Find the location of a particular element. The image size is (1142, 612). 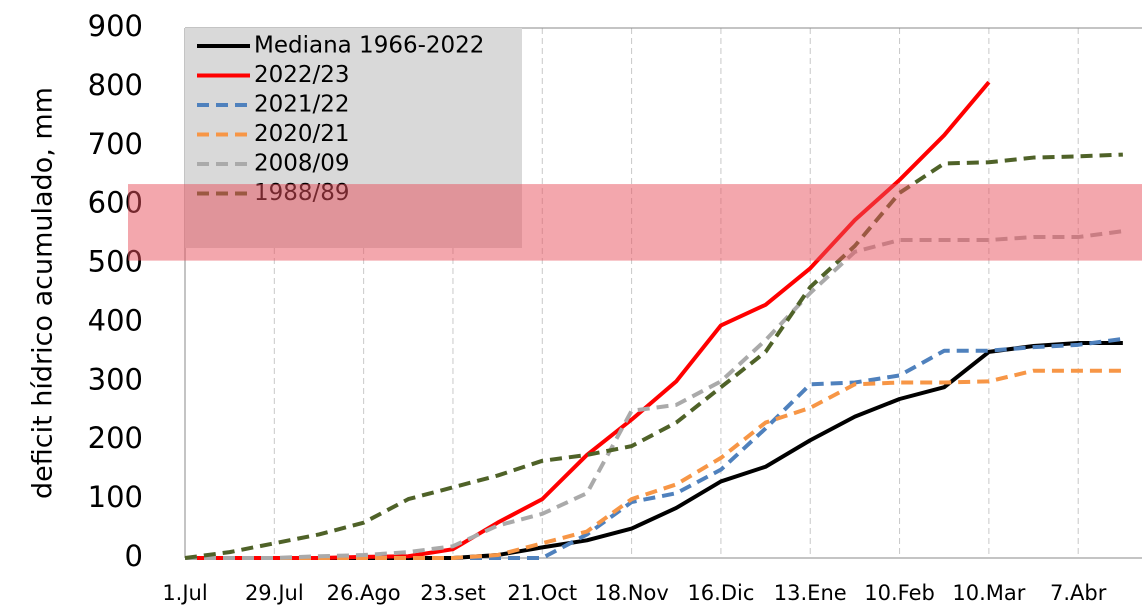

x-tick-label: 26.Ago is located at coordinates (364, 593).